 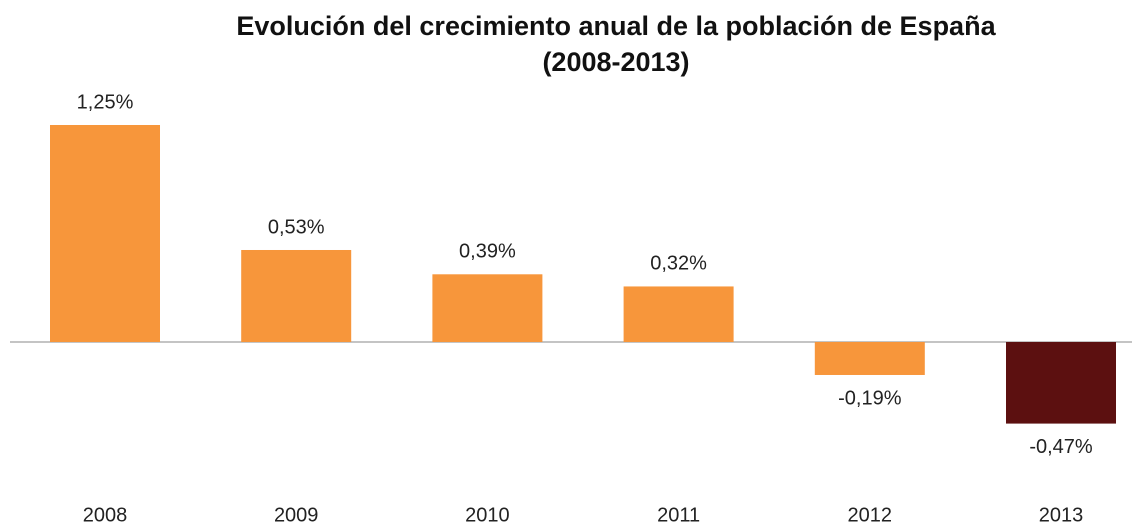 What do you see at coordinates (870, 398) in the screenshot?
I see `data-label: -0,19%` at bounding box center [870, 398].